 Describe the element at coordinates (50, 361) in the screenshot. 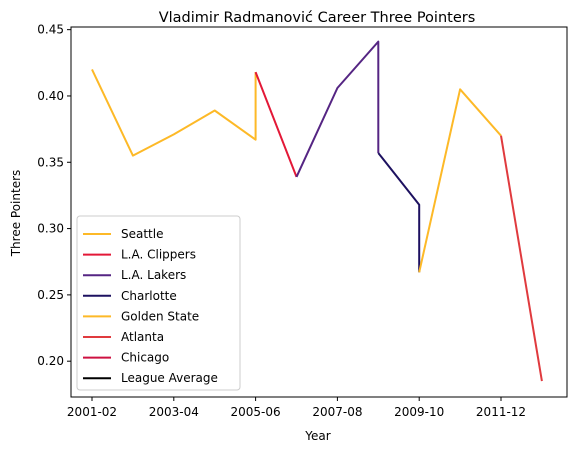

I see `y-tick-label: 0.20` at that location.